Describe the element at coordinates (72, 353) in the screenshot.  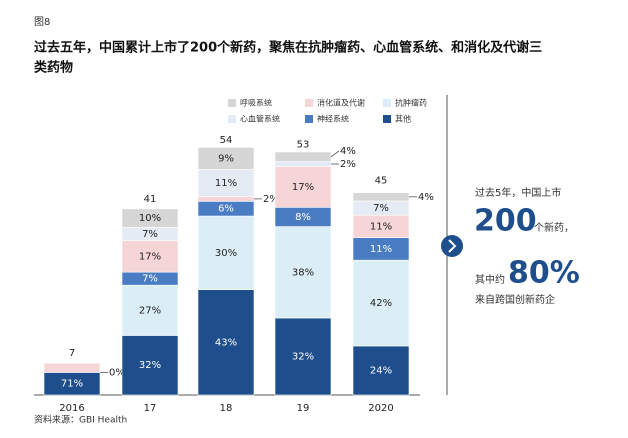
I see `total-label: 7` at that location.